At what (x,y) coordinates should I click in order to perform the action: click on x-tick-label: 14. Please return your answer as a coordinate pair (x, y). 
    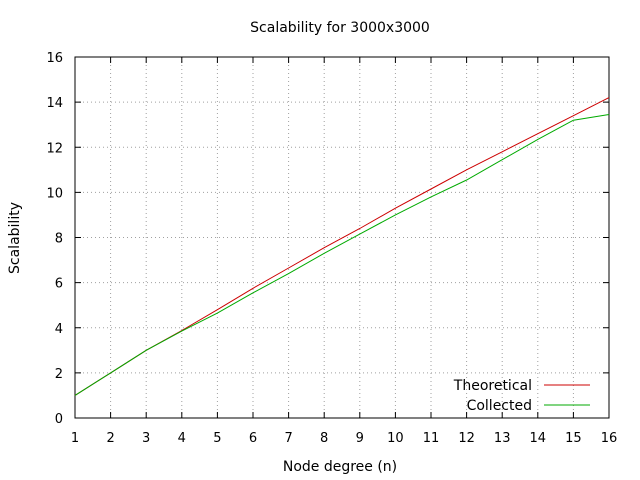
    Looking at the image, I should click on (538, 438).